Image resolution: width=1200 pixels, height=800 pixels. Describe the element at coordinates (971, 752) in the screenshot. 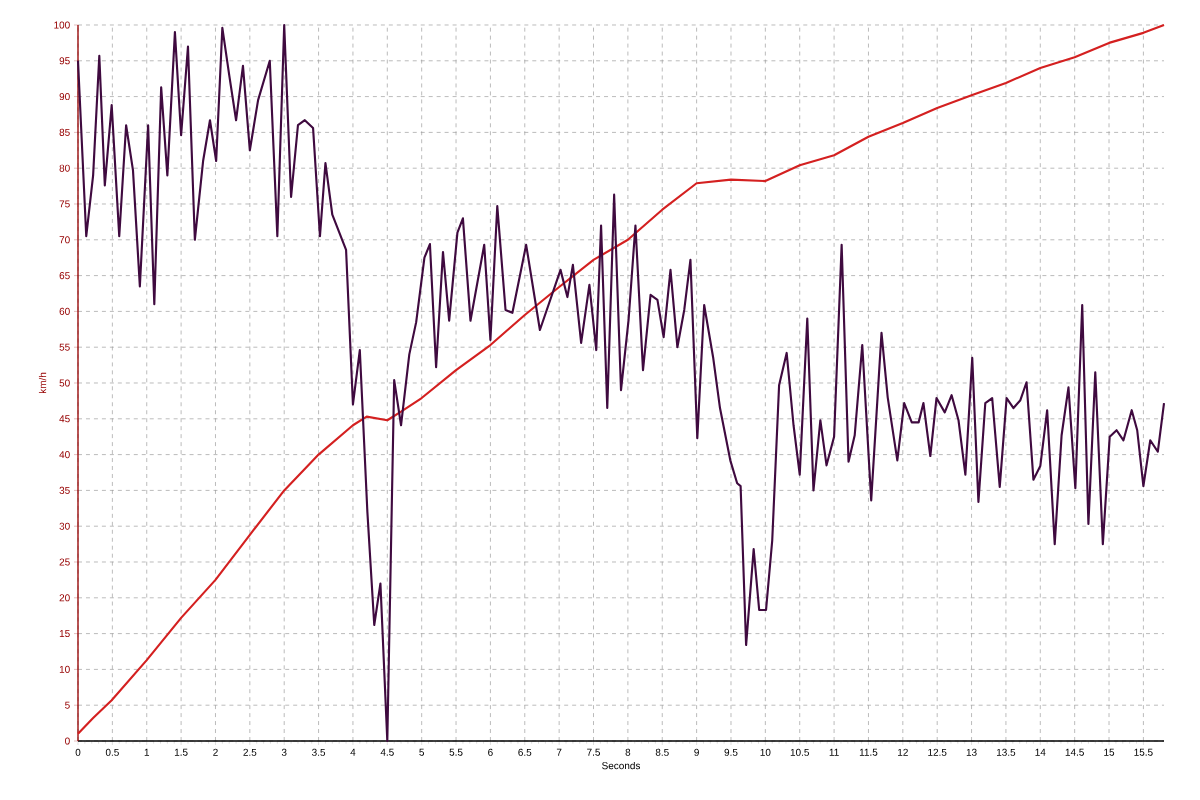

I see `x-tick-label: 13` at that location.